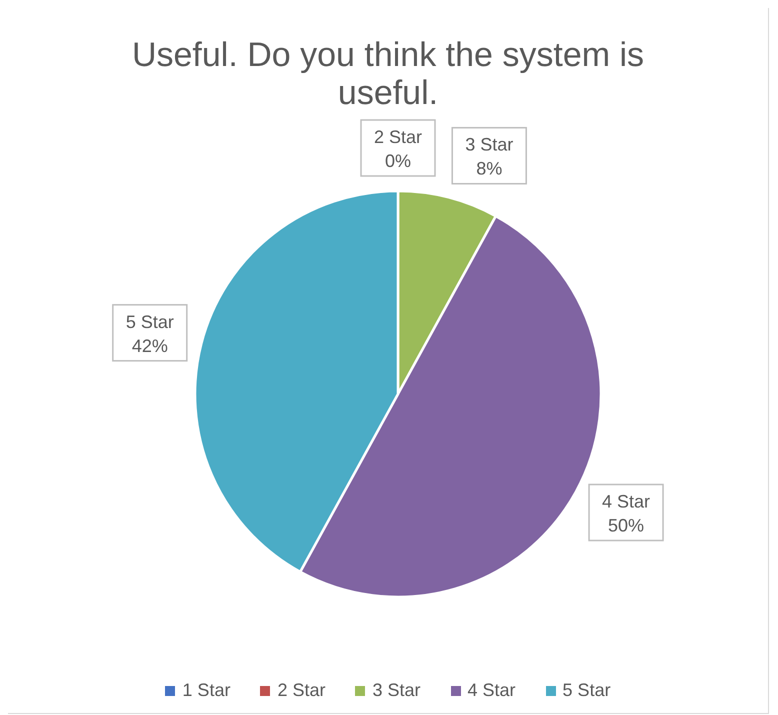  Describe the element at coordinates (489, 168) in the screenshot. I see `data-label: 8%` at that location.